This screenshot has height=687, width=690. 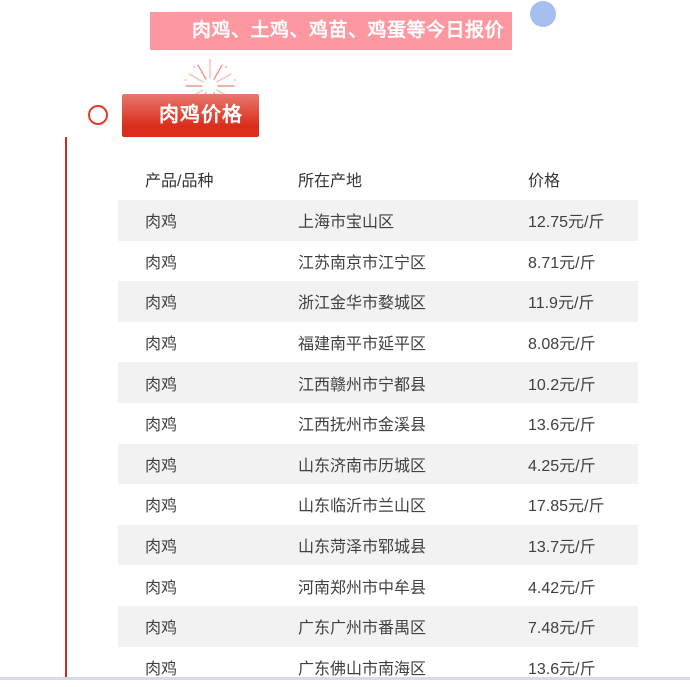 I want to click on origin-cell: 浙江金华市婺城区, so click(x=362, y=304).